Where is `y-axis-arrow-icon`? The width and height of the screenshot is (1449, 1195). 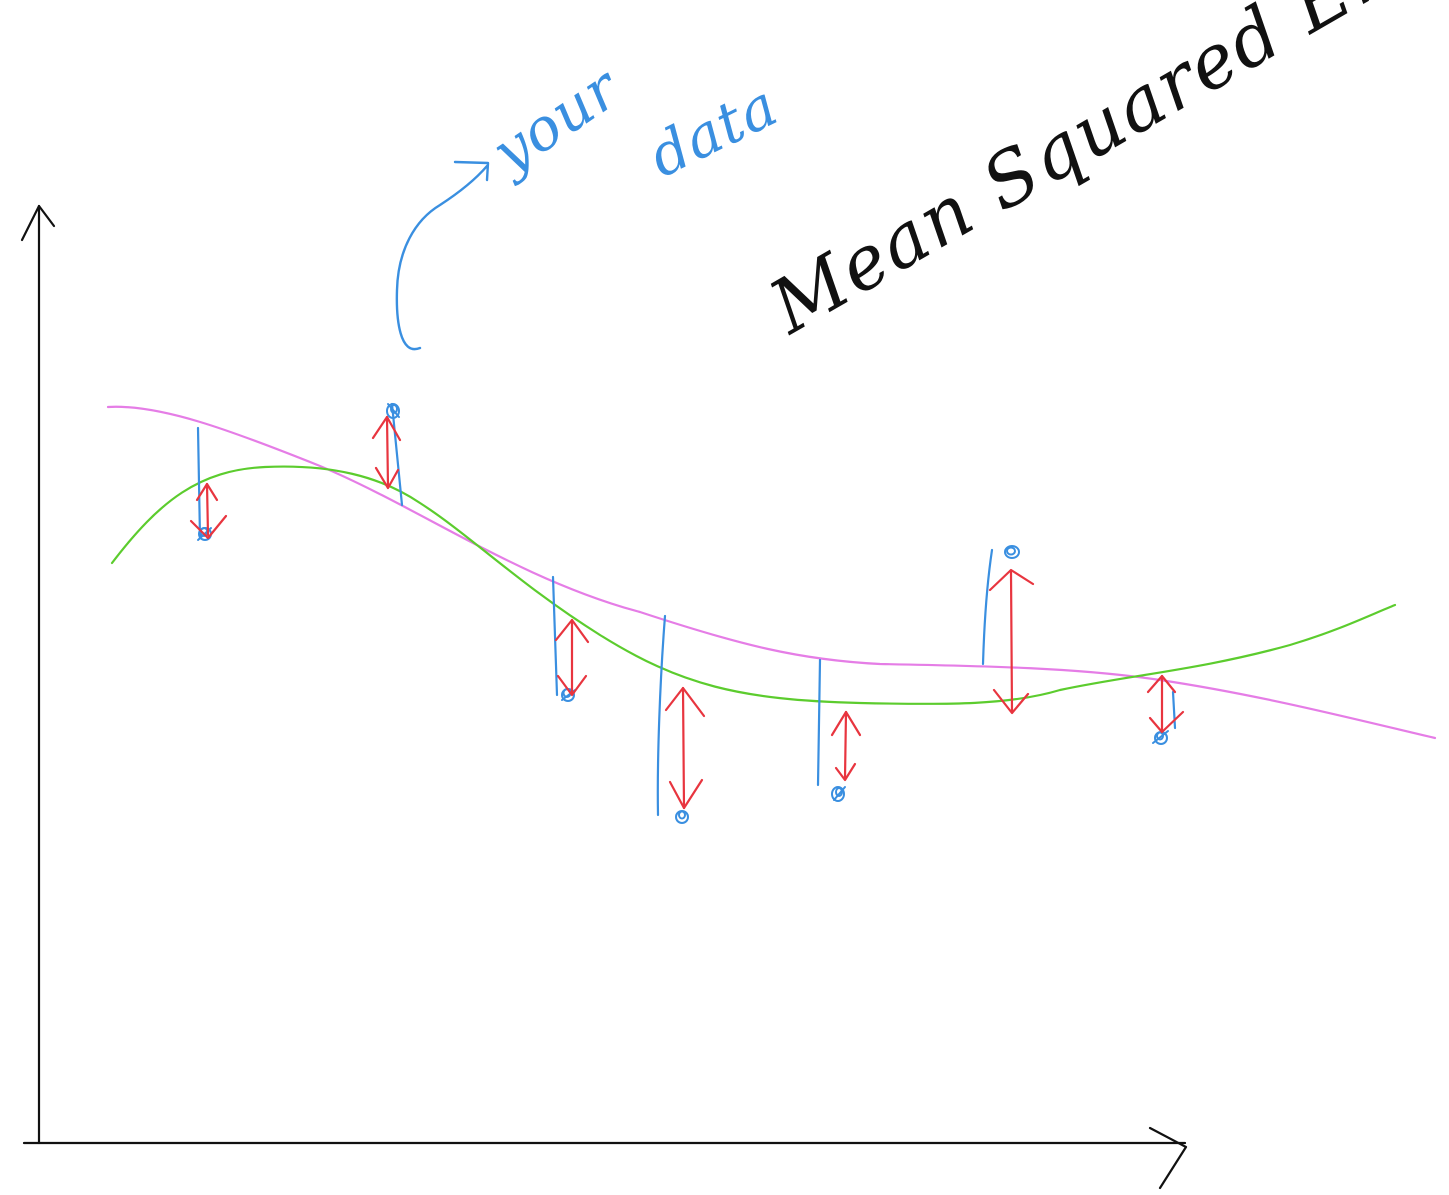
y-axis-arrow-icon is located at coordinates (38, 223).